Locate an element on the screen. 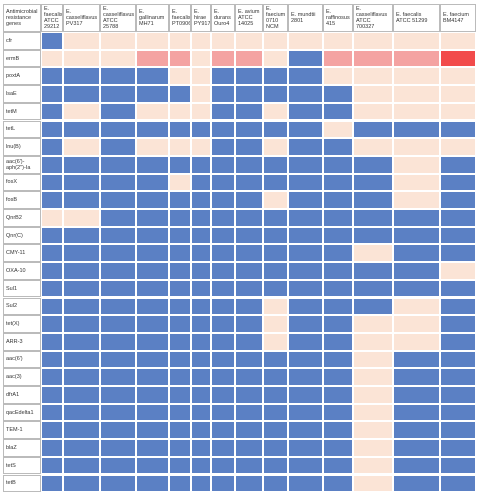  row-label: QnrB2 is located at coordinates (22, 218).